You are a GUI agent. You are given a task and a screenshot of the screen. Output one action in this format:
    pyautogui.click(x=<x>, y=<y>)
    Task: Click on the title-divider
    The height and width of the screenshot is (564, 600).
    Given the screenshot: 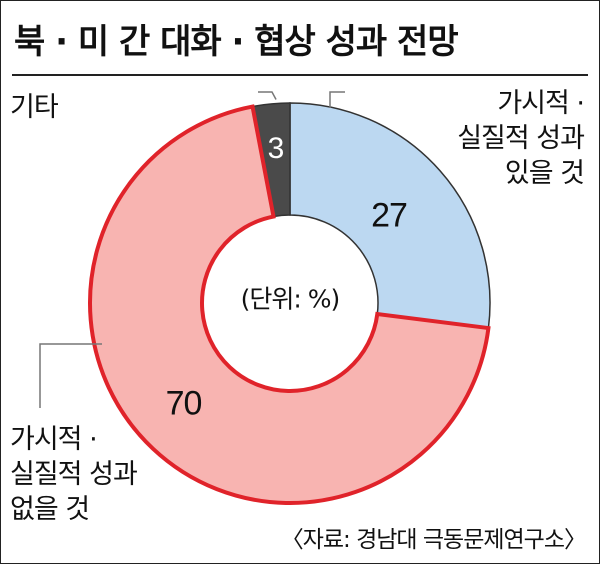 What is the action you would take?
    pyautogui.click(x=300, y=75)
    